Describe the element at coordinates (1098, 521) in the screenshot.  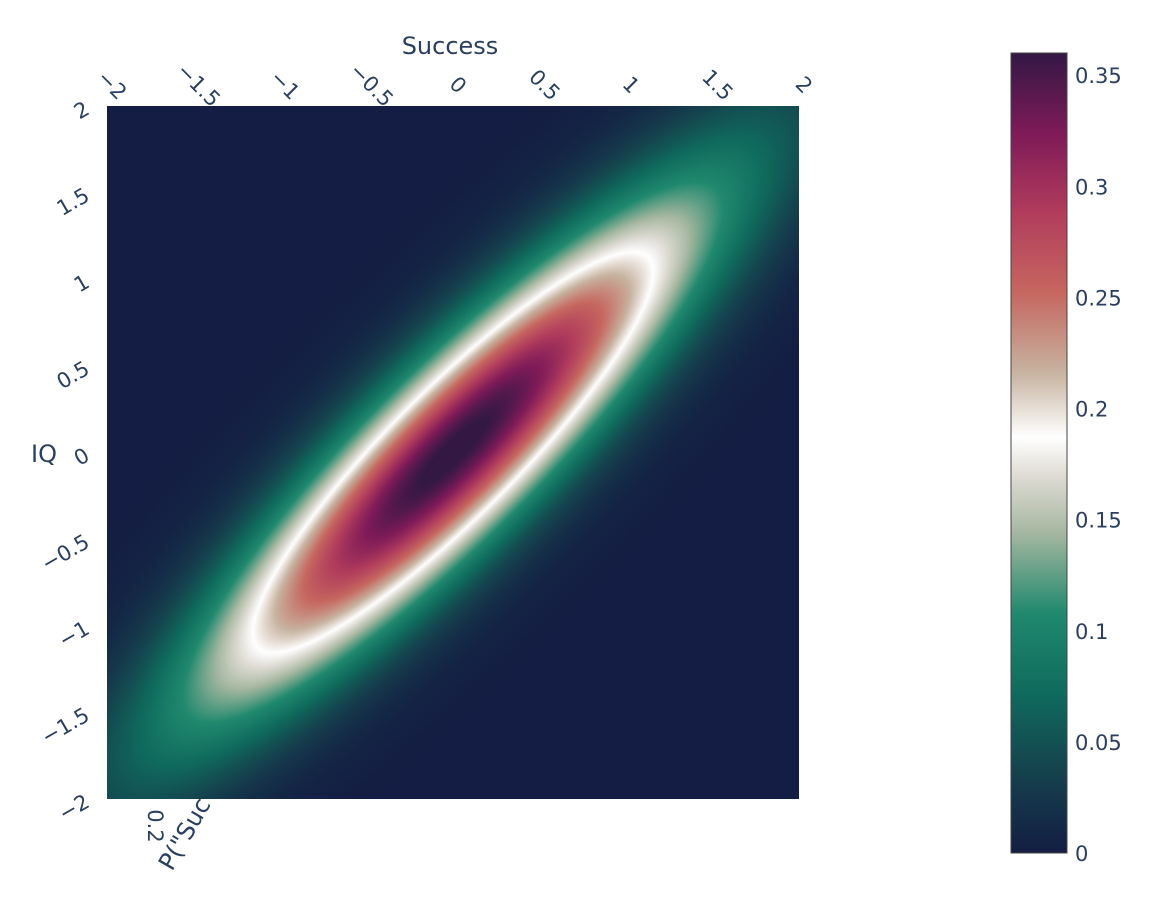
I see `colorbar-tick-label: 0.15` at that location.